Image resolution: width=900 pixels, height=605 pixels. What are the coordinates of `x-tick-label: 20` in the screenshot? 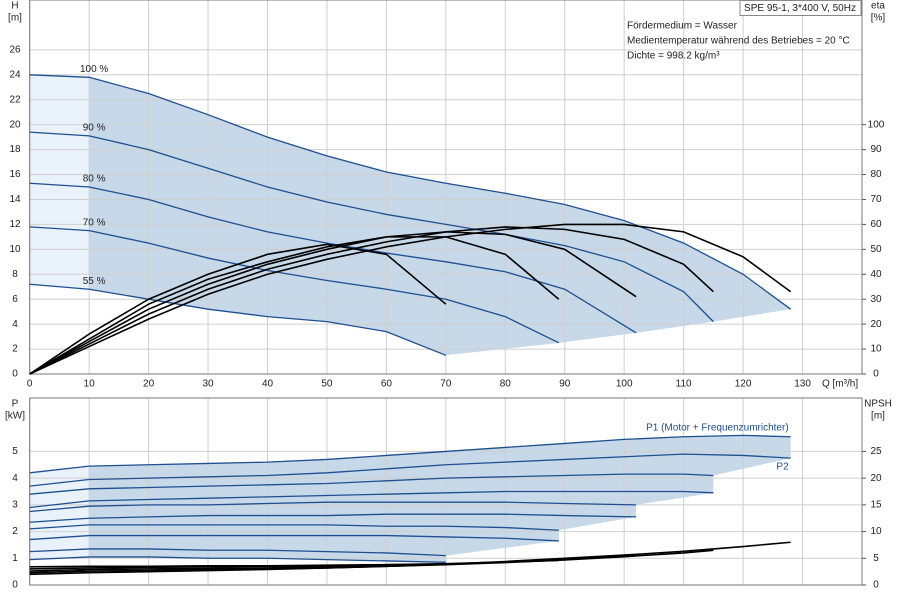 It's located at (149, 384).